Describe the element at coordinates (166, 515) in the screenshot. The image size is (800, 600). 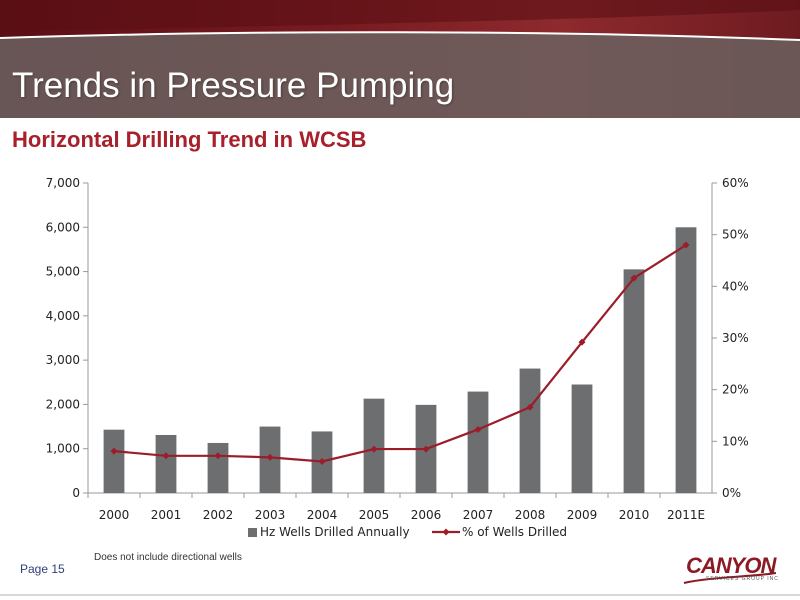
I see `x-tick-label: 2001` at that location.